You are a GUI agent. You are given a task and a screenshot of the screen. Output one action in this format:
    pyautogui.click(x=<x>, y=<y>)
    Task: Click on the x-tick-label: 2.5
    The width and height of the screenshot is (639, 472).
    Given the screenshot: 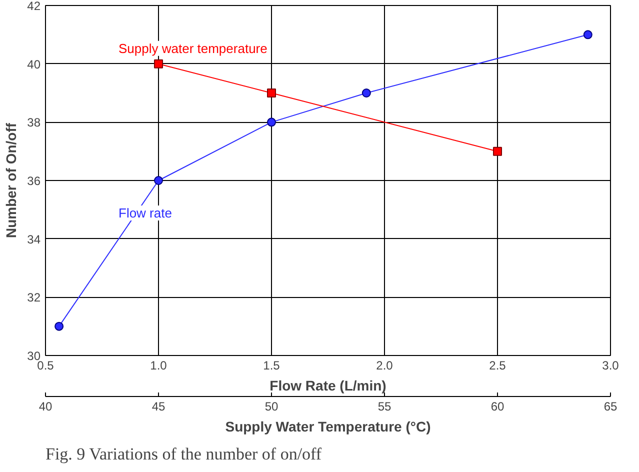 What is the action you would take?
    pyautogui.click(x=497, y=365)
    